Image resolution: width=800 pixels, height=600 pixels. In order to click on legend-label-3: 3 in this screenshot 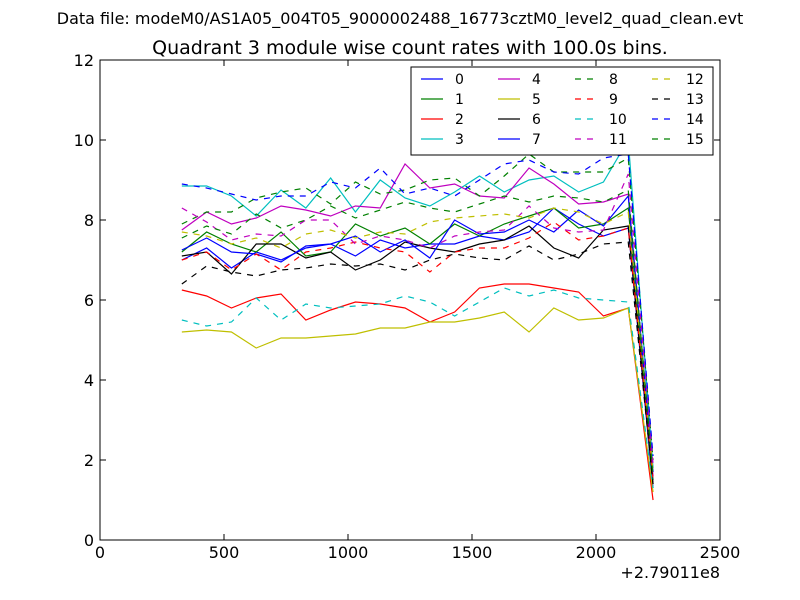, I will do `click(459, 140)`.